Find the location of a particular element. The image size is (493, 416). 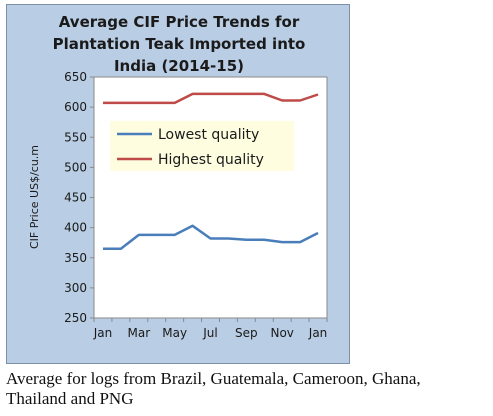

x-tick-label: Mar is located at coordinates (138, 333).